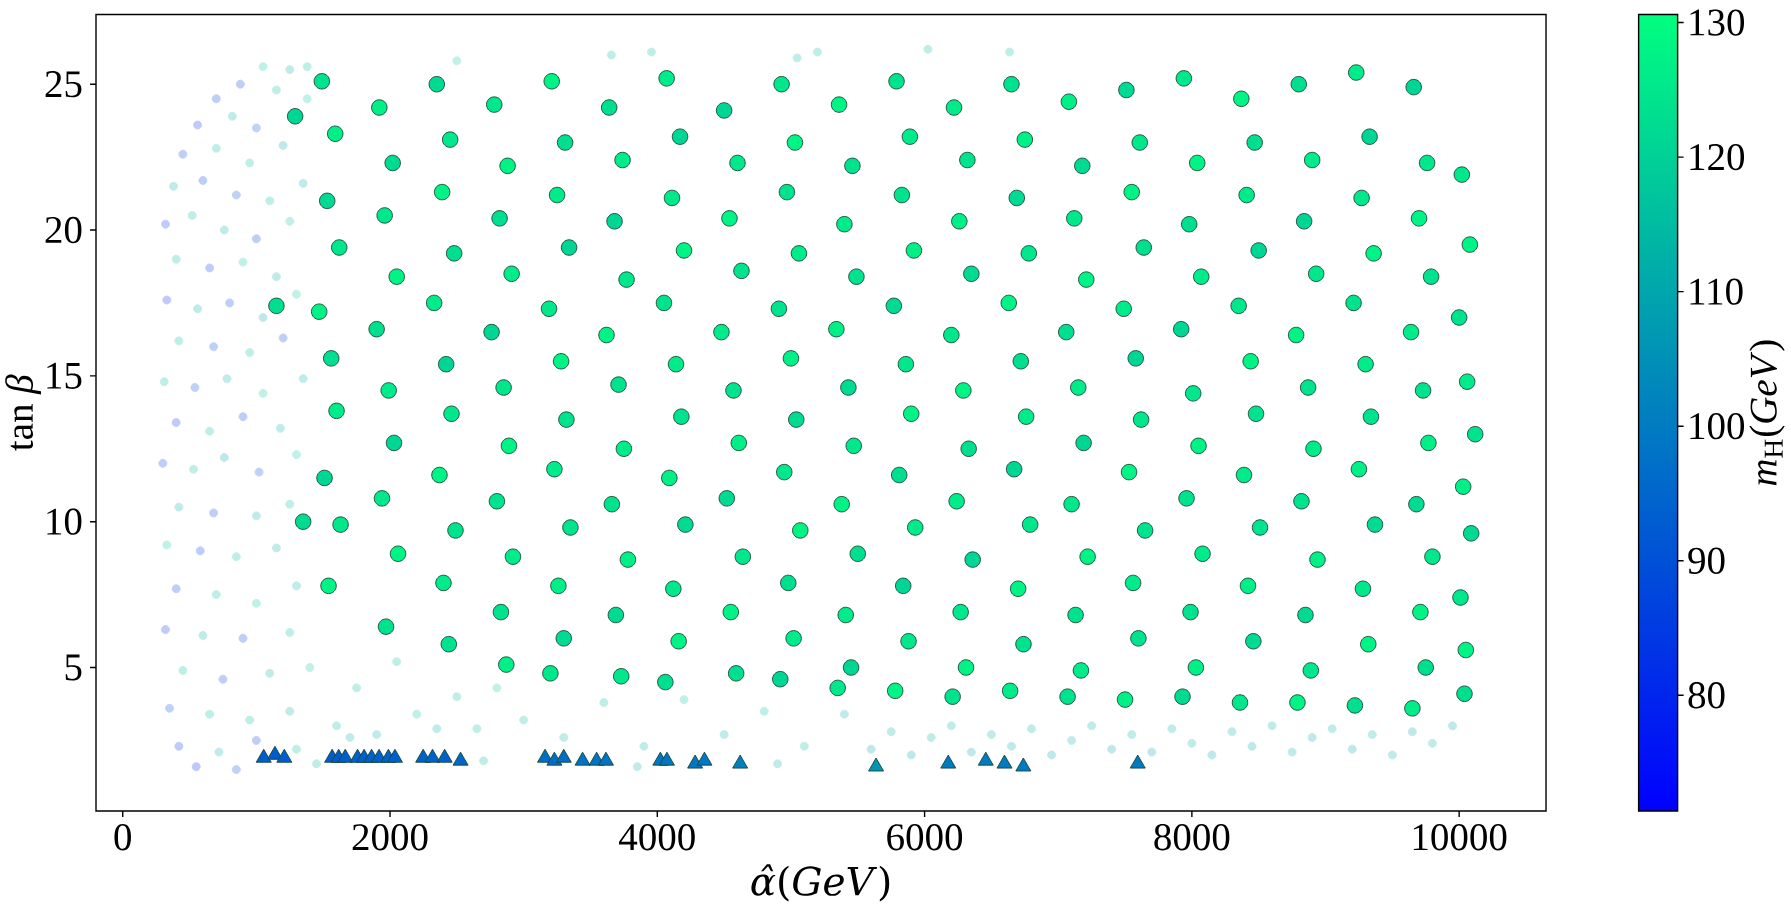 The width and height of the screenshot is (1791, 909). Describe the element at coordinates (23, 412) in the screenshot. I see `y-axis-title: tan β` at that location.